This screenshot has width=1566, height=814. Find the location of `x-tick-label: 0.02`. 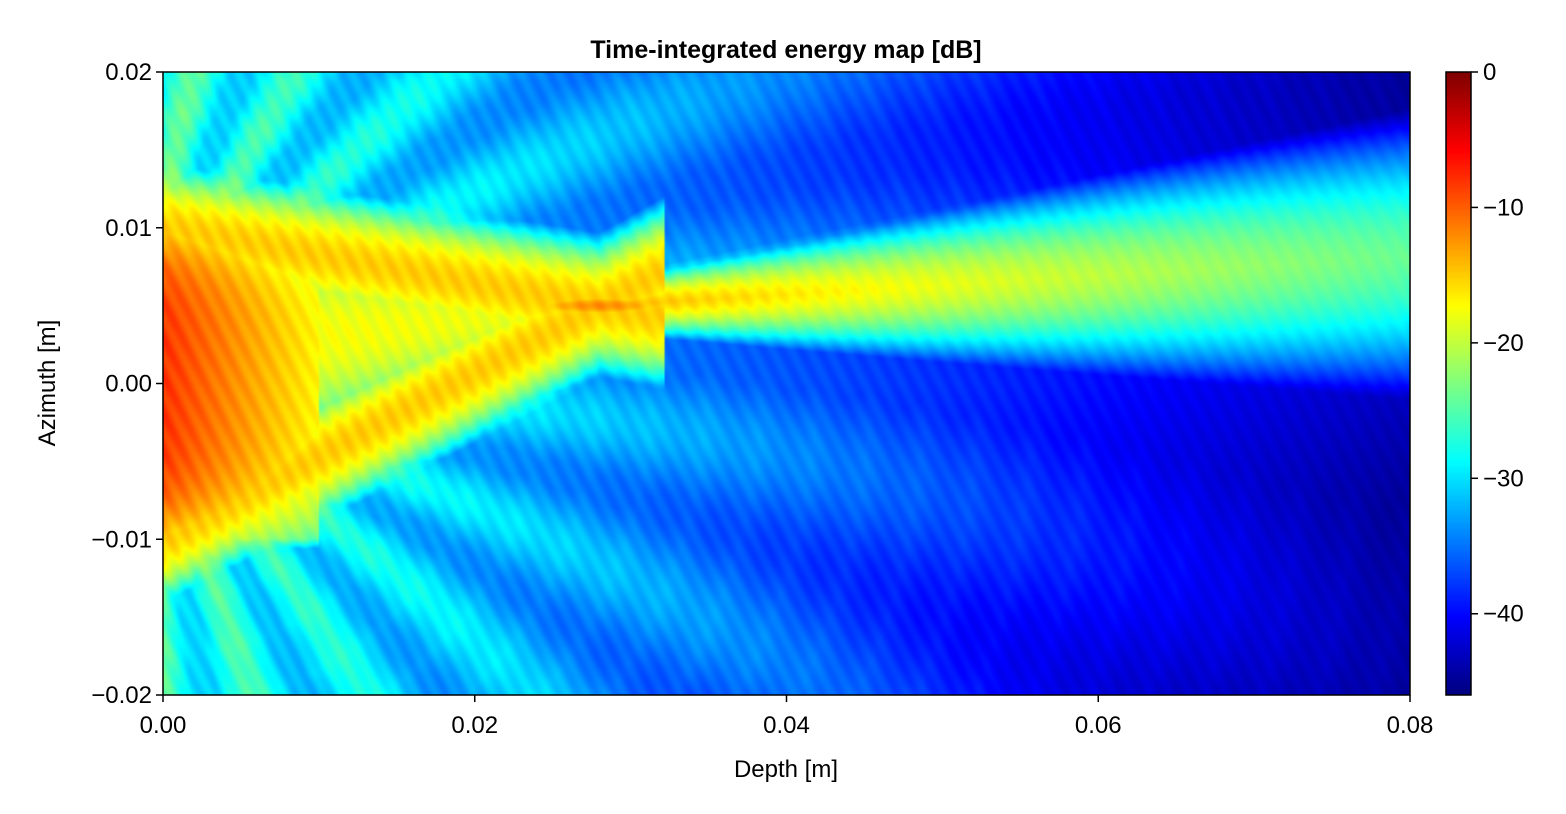

x-tick-label: 0.02 is located at coordinates (474, 725).